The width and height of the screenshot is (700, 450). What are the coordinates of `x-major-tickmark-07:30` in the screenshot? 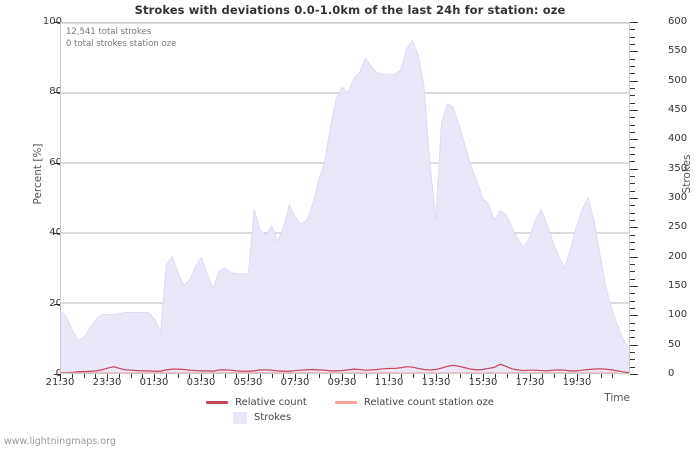 It's located at (295, 377).